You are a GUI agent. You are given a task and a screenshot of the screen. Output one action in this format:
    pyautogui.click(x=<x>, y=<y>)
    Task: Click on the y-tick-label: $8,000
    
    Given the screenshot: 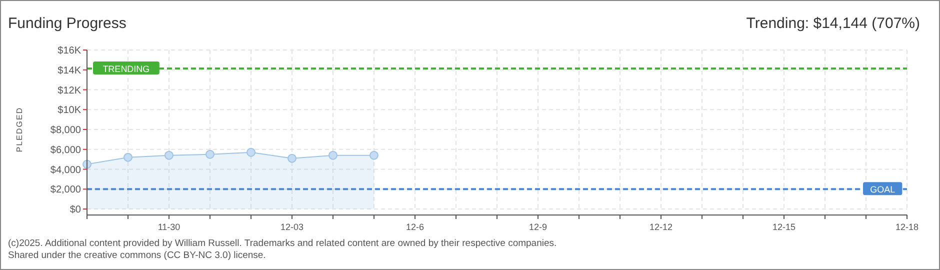 What is the action you would take?
    pyautogui.click(x=66, y=130)
    